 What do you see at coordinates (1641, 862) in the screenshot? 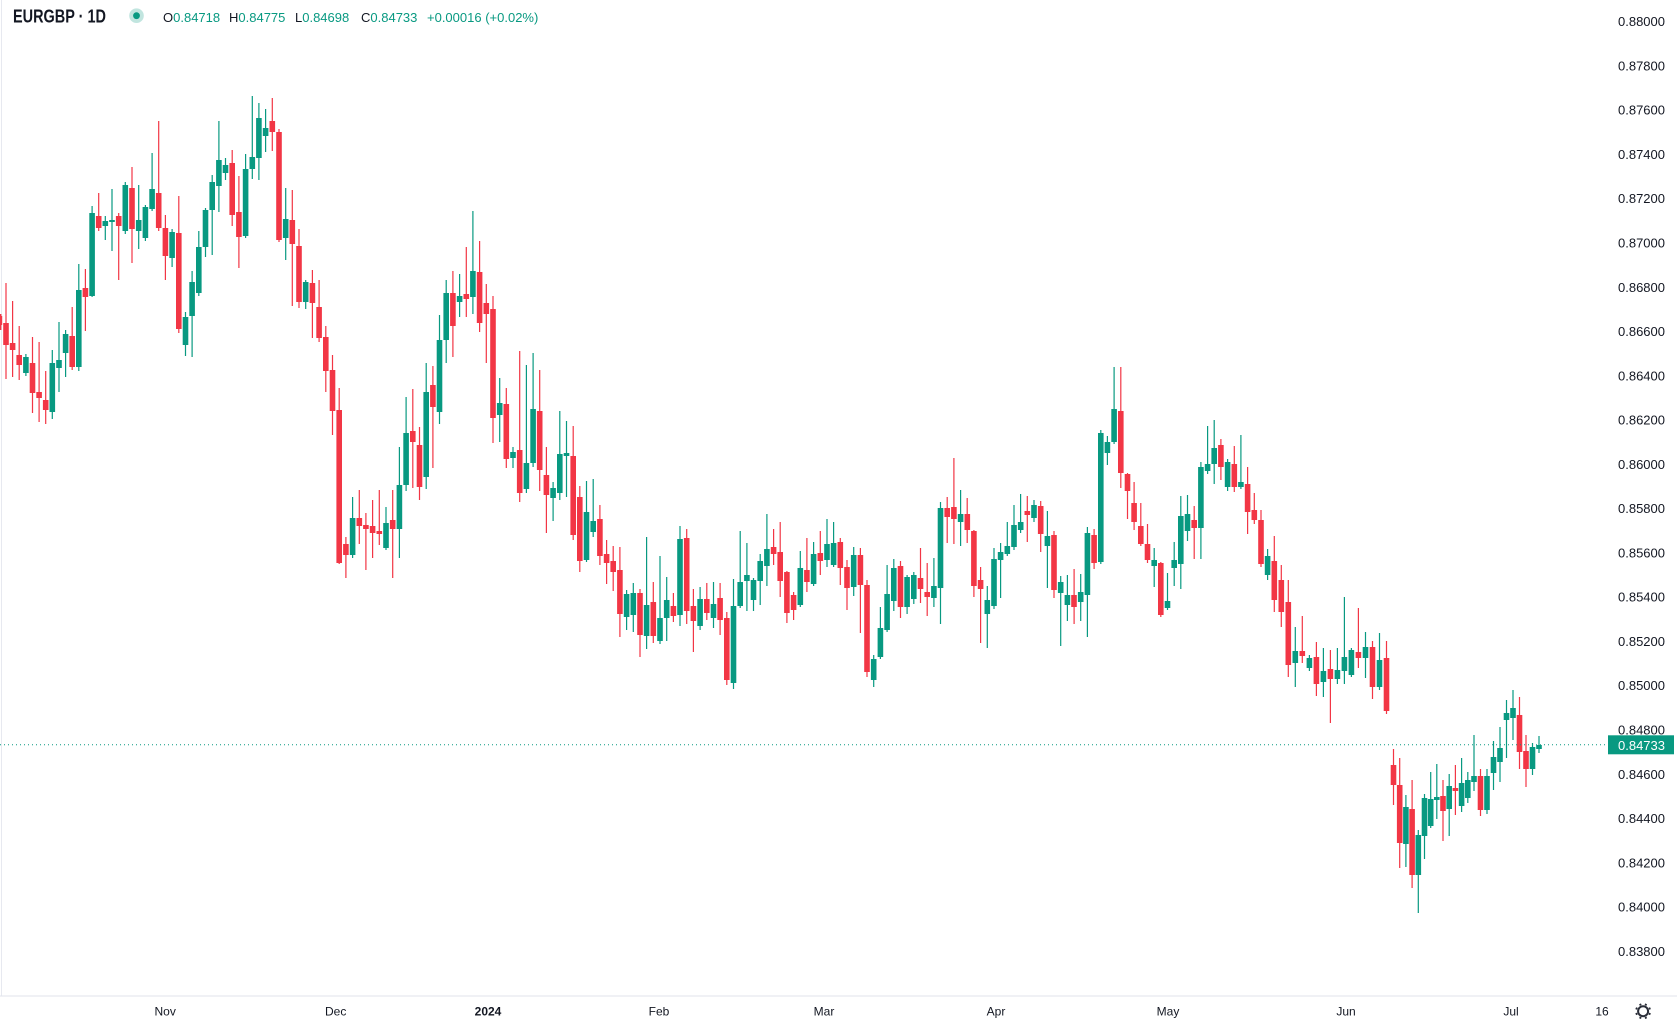
I see `svg-text: 0.84200` at bounding box center [1641, 862].